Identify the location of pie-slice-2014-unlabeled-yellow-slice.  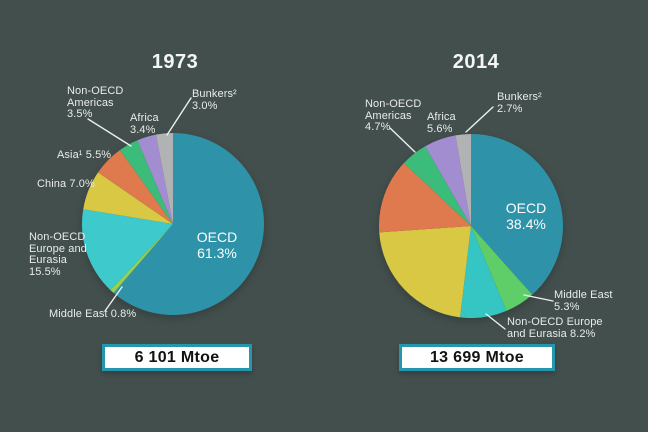
(425, 272).